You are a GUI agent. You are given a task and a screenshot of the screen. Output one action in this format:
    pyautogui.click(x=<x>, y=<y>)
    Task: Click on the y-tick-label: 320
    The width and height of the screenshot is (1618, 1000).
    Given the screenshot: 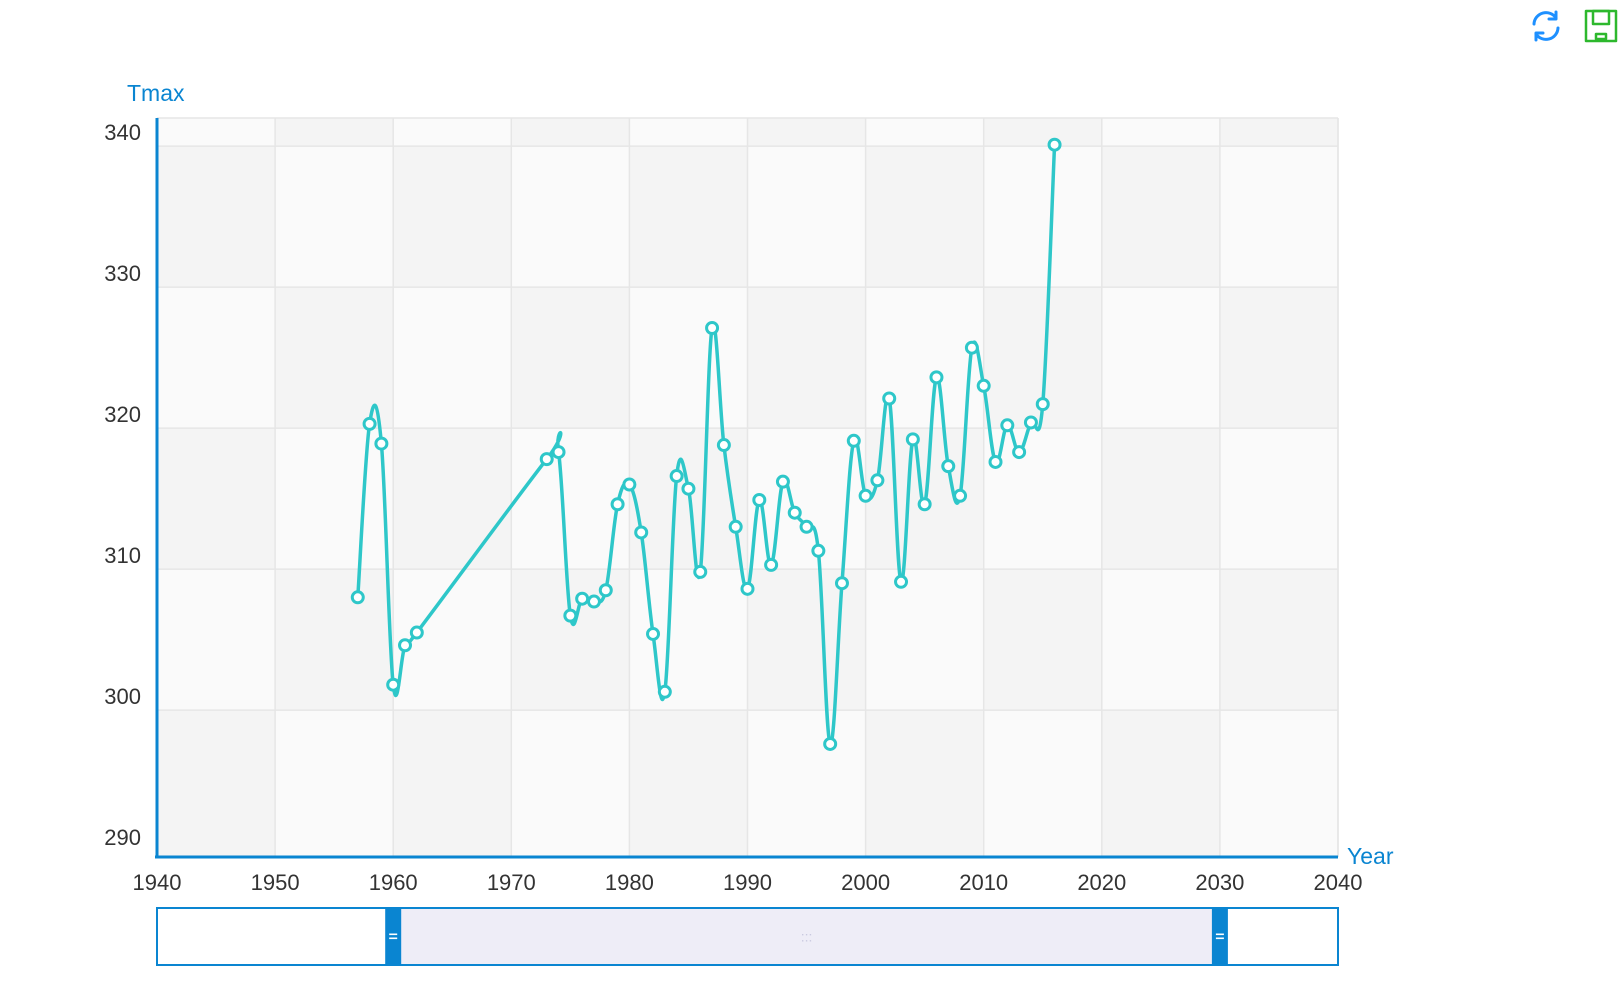 What is the action you would take?
    pyautogui.click(x=122, y=414)
    